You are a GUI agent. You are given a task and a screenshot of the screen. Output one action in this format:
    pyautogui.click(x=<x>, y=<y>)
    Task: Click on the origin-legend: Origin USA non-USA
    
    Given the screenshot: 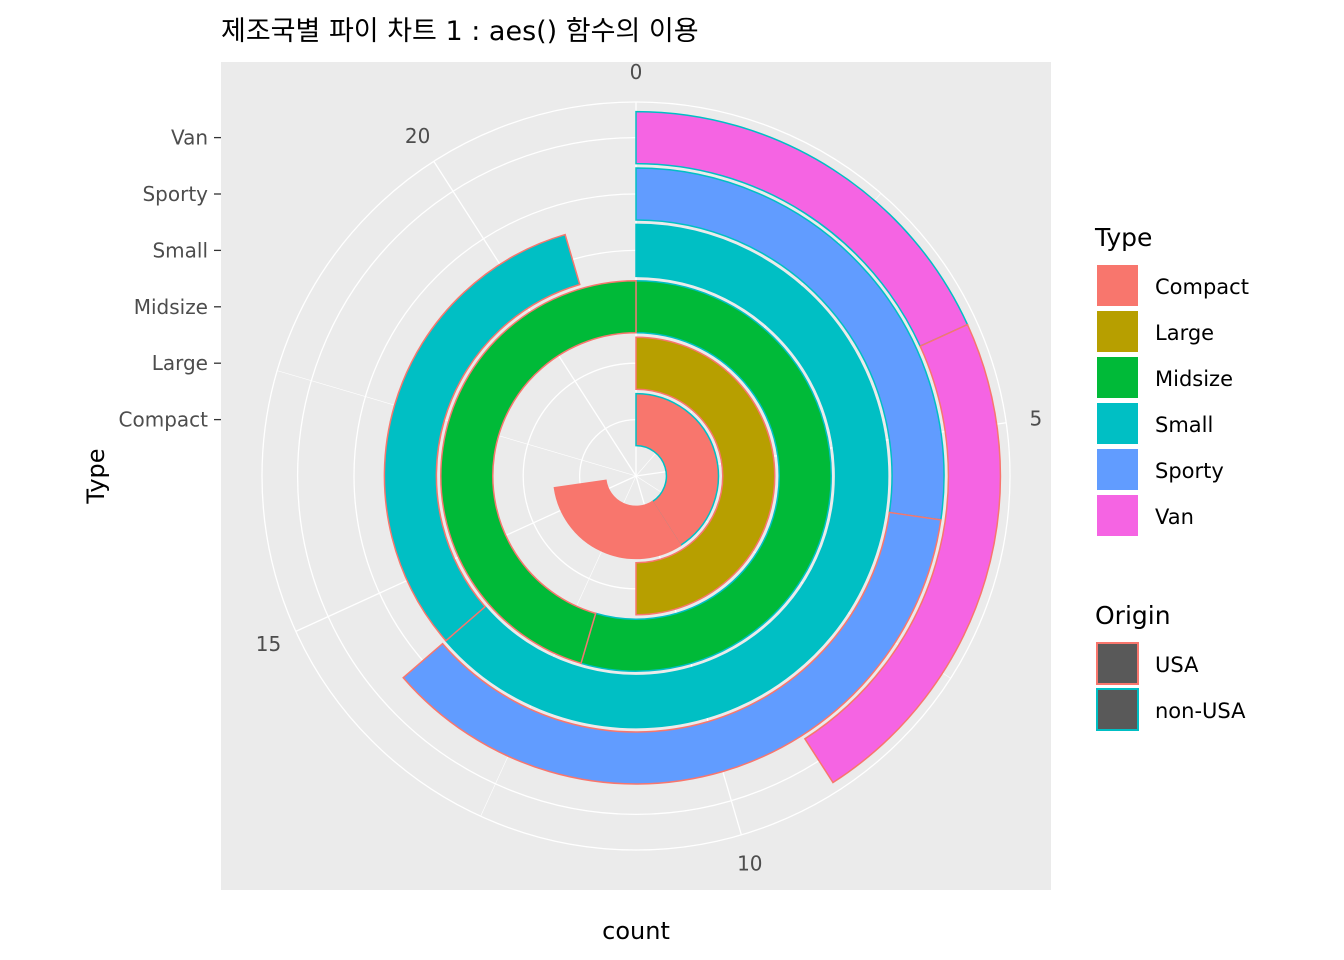 What is the action you would take?
    pyautogui.click(x=1170, y=666)
    